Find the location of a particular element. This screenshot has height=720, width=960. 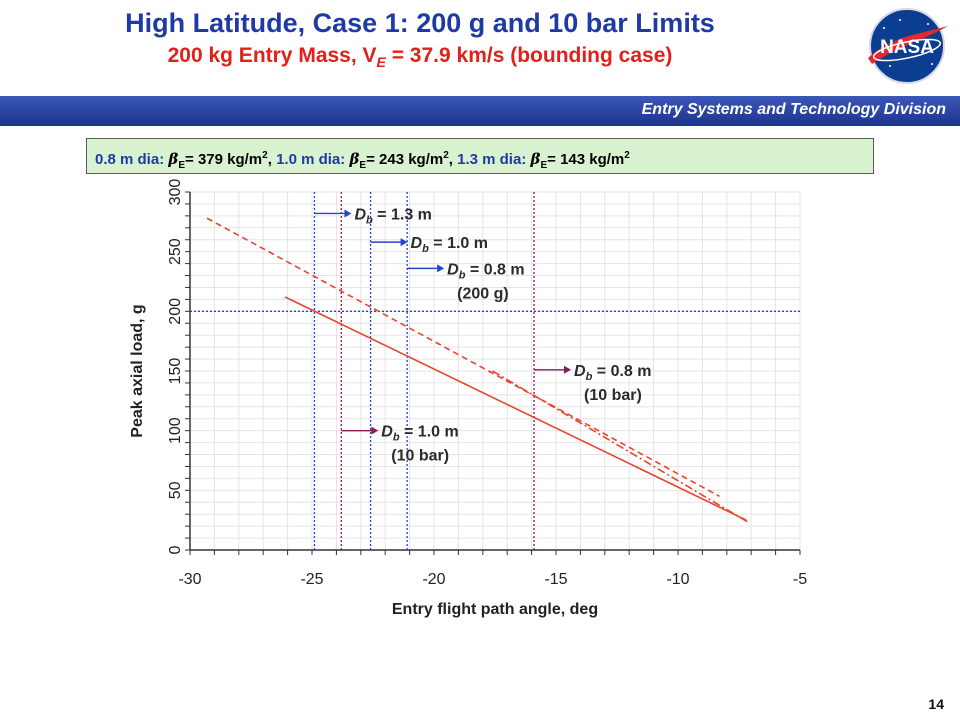

y-tick-label: 100 is located at coordinates (175, 430).